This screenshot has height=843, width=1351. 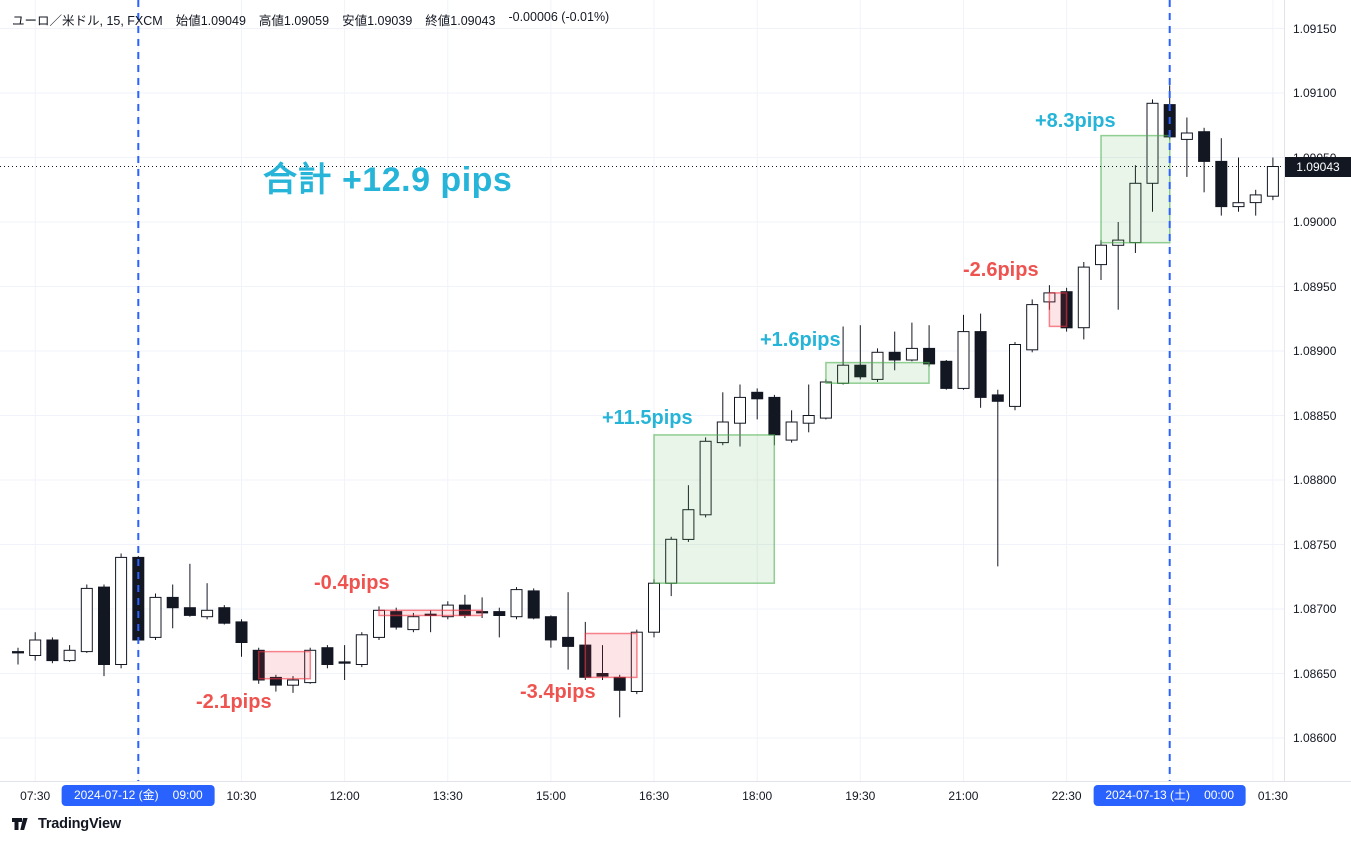 What do you see at coordinates (1315, 28) in the screenshot?
I see `price-tick-label: 1.09150` at bounding box center [1315, 28].